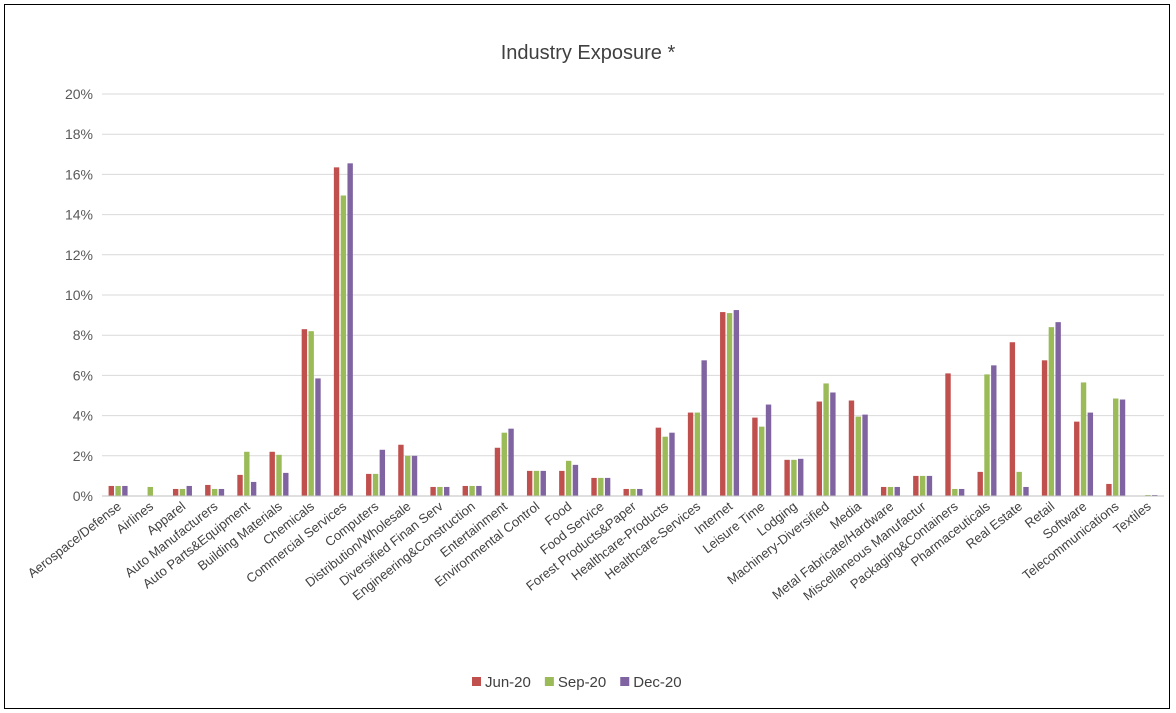 Image resolution: width=1176 pixels, height=713 pixels. What do you see at coordinates (582, 682) in the screenshot?
I see `legend-label: Sep-20` at bounding box center [582, 682].